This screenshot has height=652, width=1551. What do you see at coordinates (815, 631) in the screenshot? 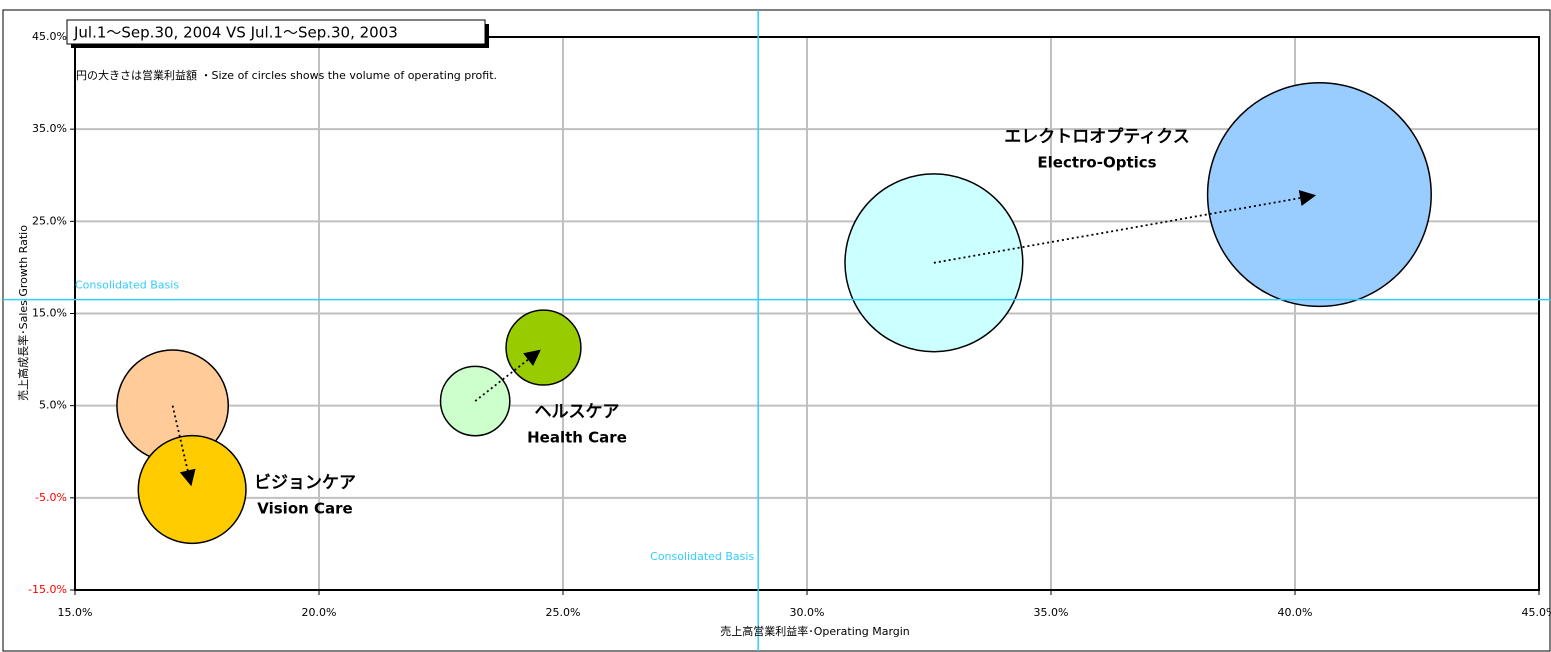
I see `x-axis-title: 売上高営業利益率･Operating Margin` at bounding box center [815, 631].